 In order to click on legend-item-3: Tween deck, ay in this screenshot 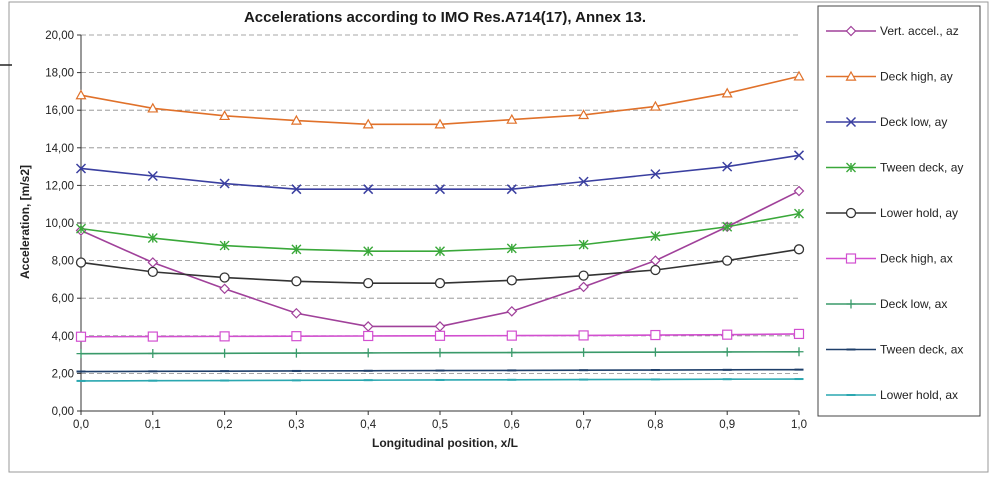, I will do `click(894, 168)`.